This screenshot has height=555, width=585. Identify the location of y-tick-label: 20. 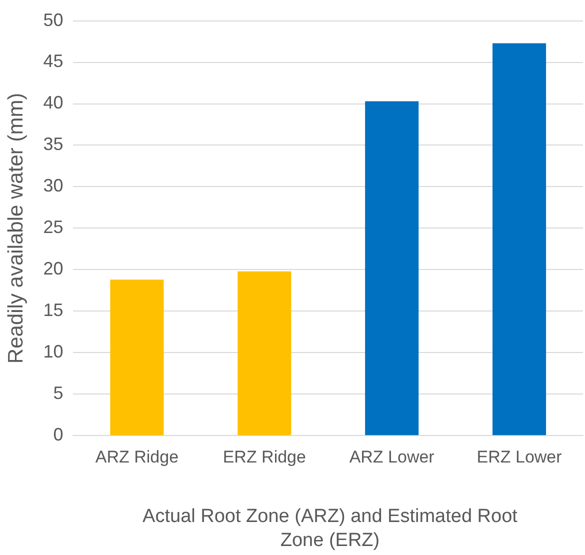
(53, 268).